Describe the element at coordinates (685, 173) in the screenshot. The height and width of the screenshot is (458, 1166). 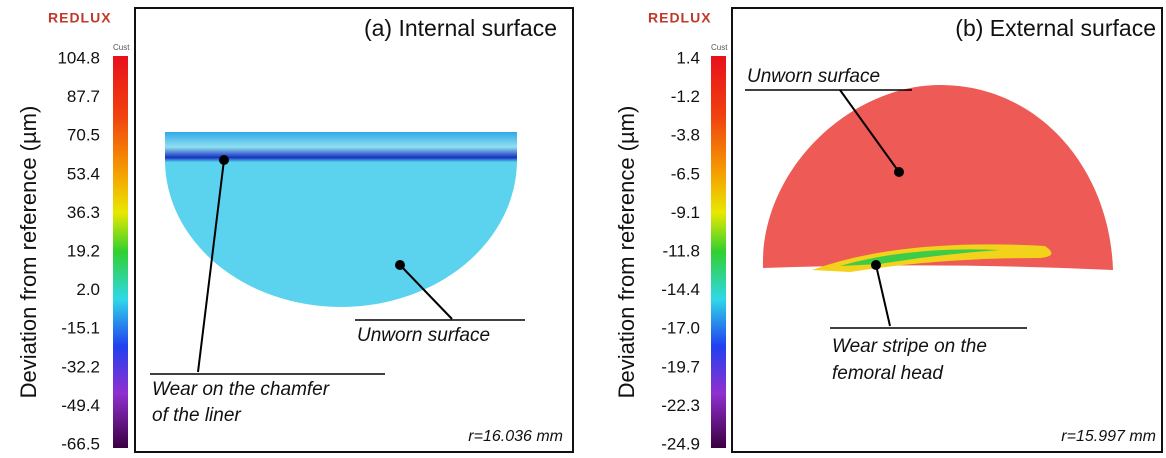
I see `colorbar-tick-label: -6.5` at that location.